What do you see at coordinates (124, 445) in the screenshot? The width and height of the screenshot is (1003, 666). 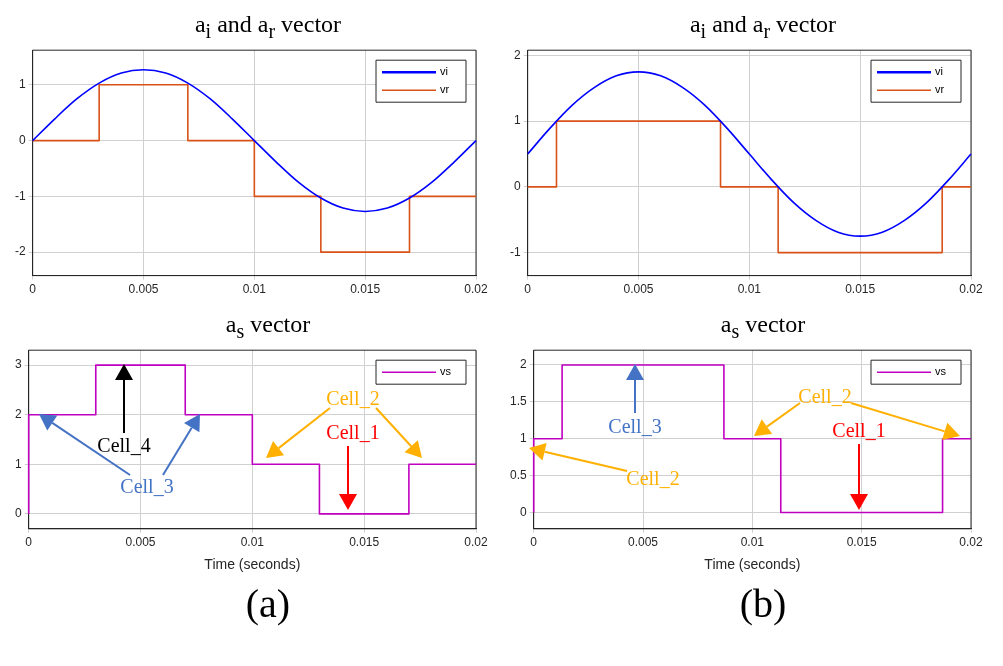 I see `annotation: Cell_4` at bounding box center [124, 445].